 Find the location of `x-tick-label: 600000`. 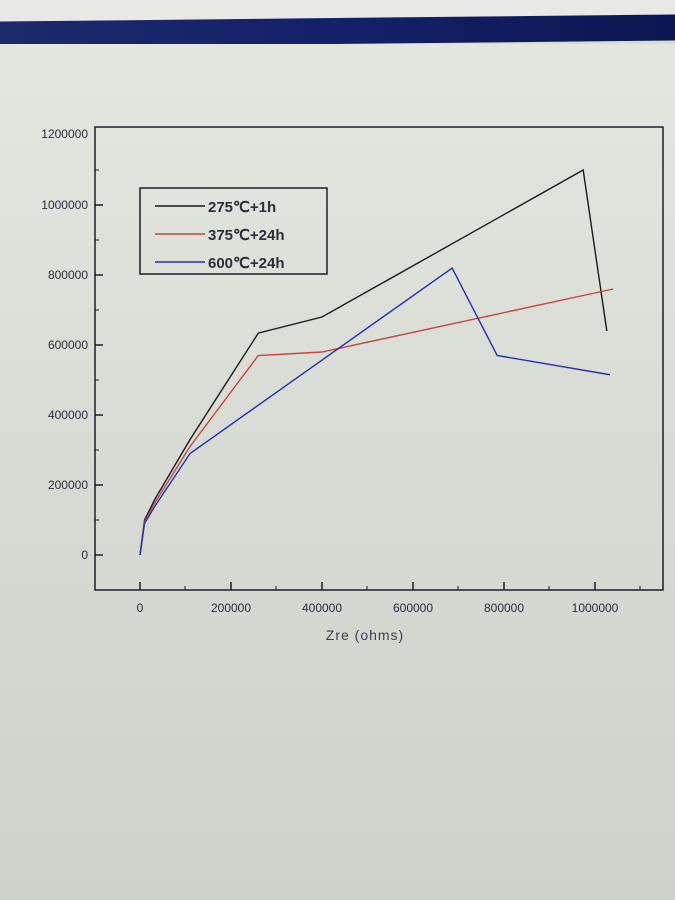

x-tick-label: 600000 is located at coordinates (413, 608).